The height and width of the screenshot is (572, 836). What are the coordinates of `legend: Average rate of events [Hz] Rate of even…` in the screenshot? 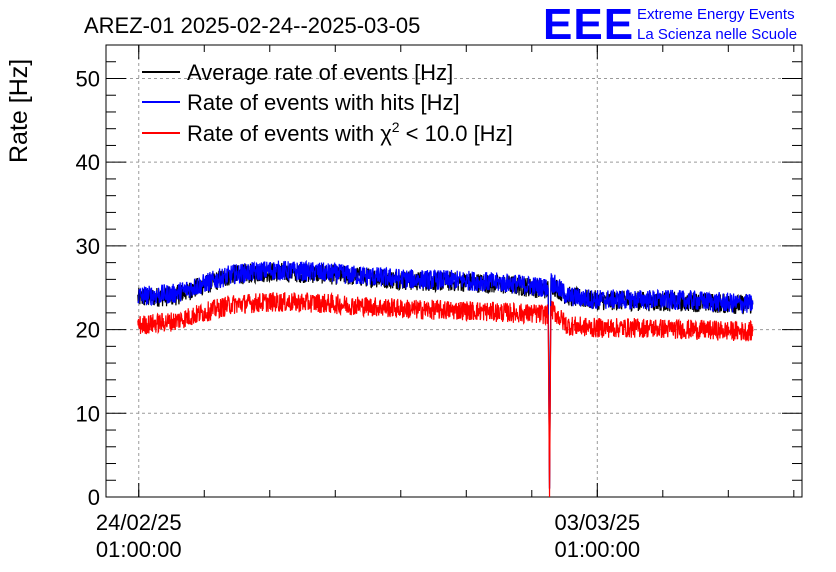 It's located at (327, 103).